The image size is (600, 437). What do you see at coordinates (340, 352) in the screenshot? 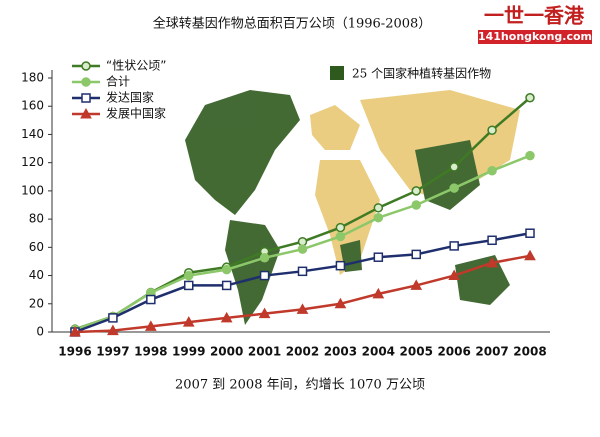
I see `x-tick-label: 2003` at bounding box center [340, 352].